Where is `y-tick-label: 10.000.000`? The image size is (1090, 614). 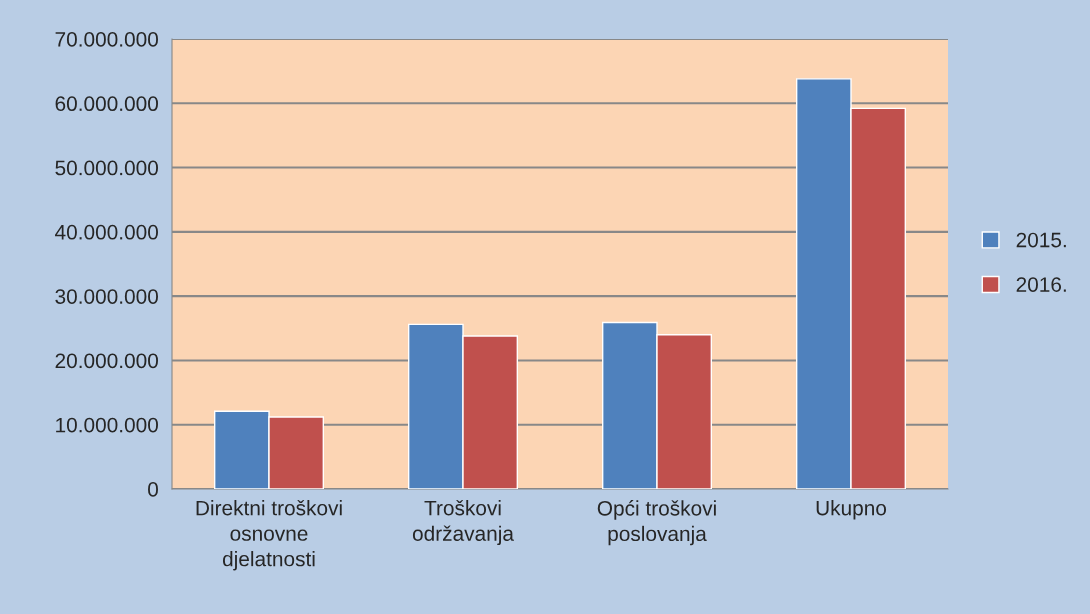 y-tick-label: 10.000.000 is located at coordinates (107, 425).